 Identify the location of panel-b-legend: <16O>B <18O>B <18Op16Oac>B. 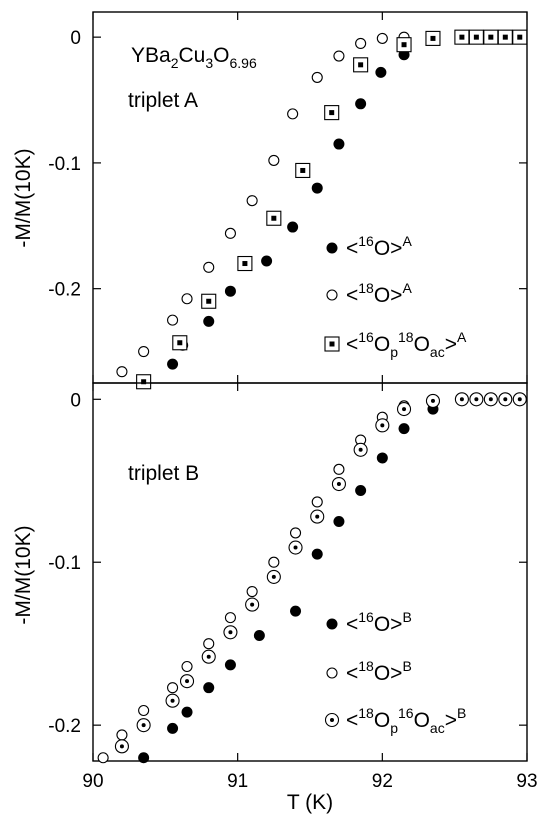
(395, 672).